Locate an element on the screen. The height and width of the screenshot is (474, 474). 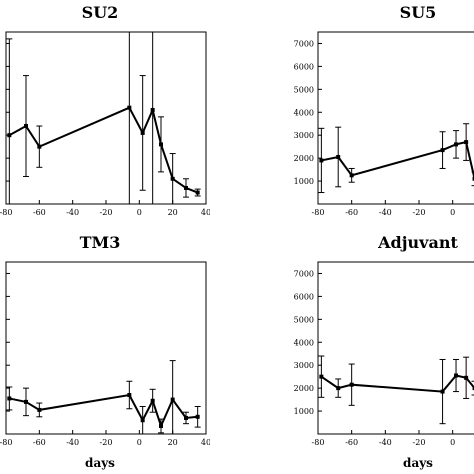
chart-title: SU2 is located at coordinates (100, 12).